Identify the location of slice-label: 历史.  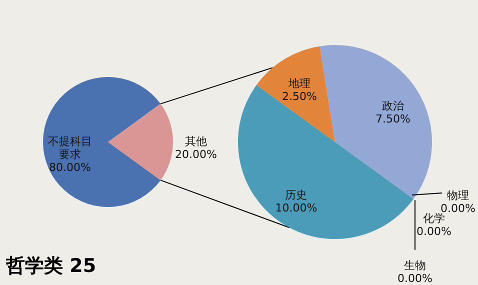
(296, 195).